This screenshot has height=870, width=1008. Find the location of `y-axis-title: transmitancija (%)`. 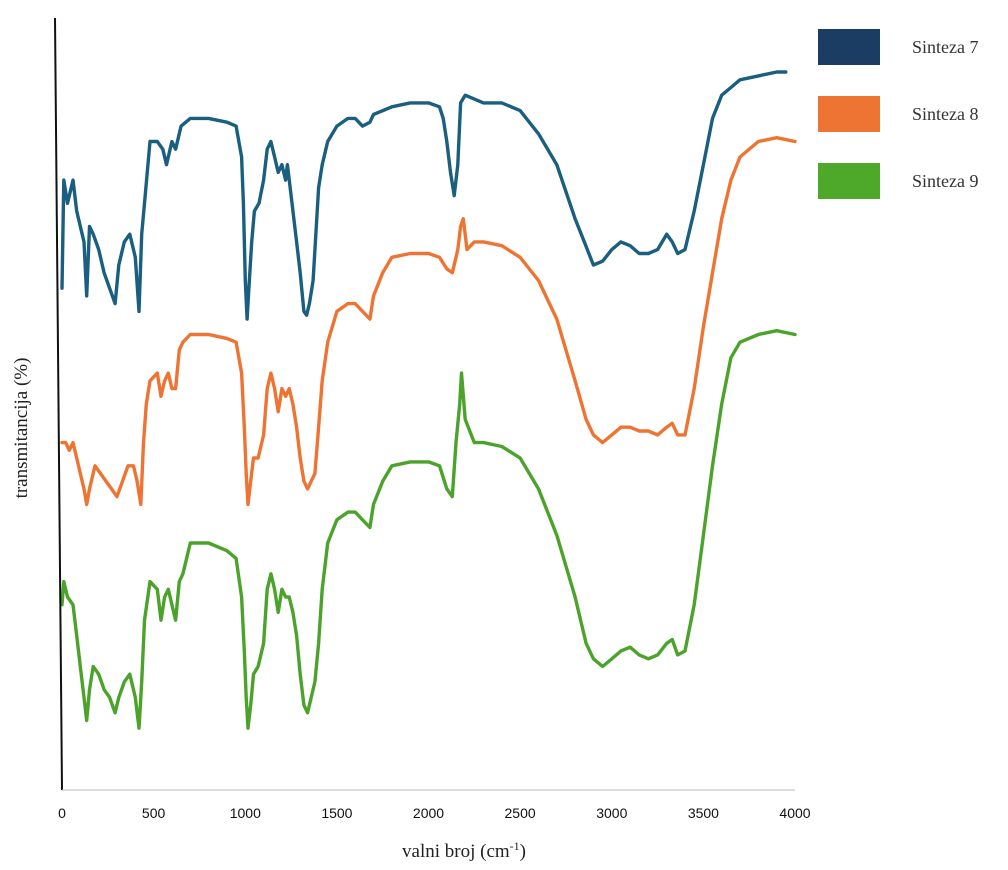

y-axis-title: transmitancija (%) is located at coordinates (21, 428).